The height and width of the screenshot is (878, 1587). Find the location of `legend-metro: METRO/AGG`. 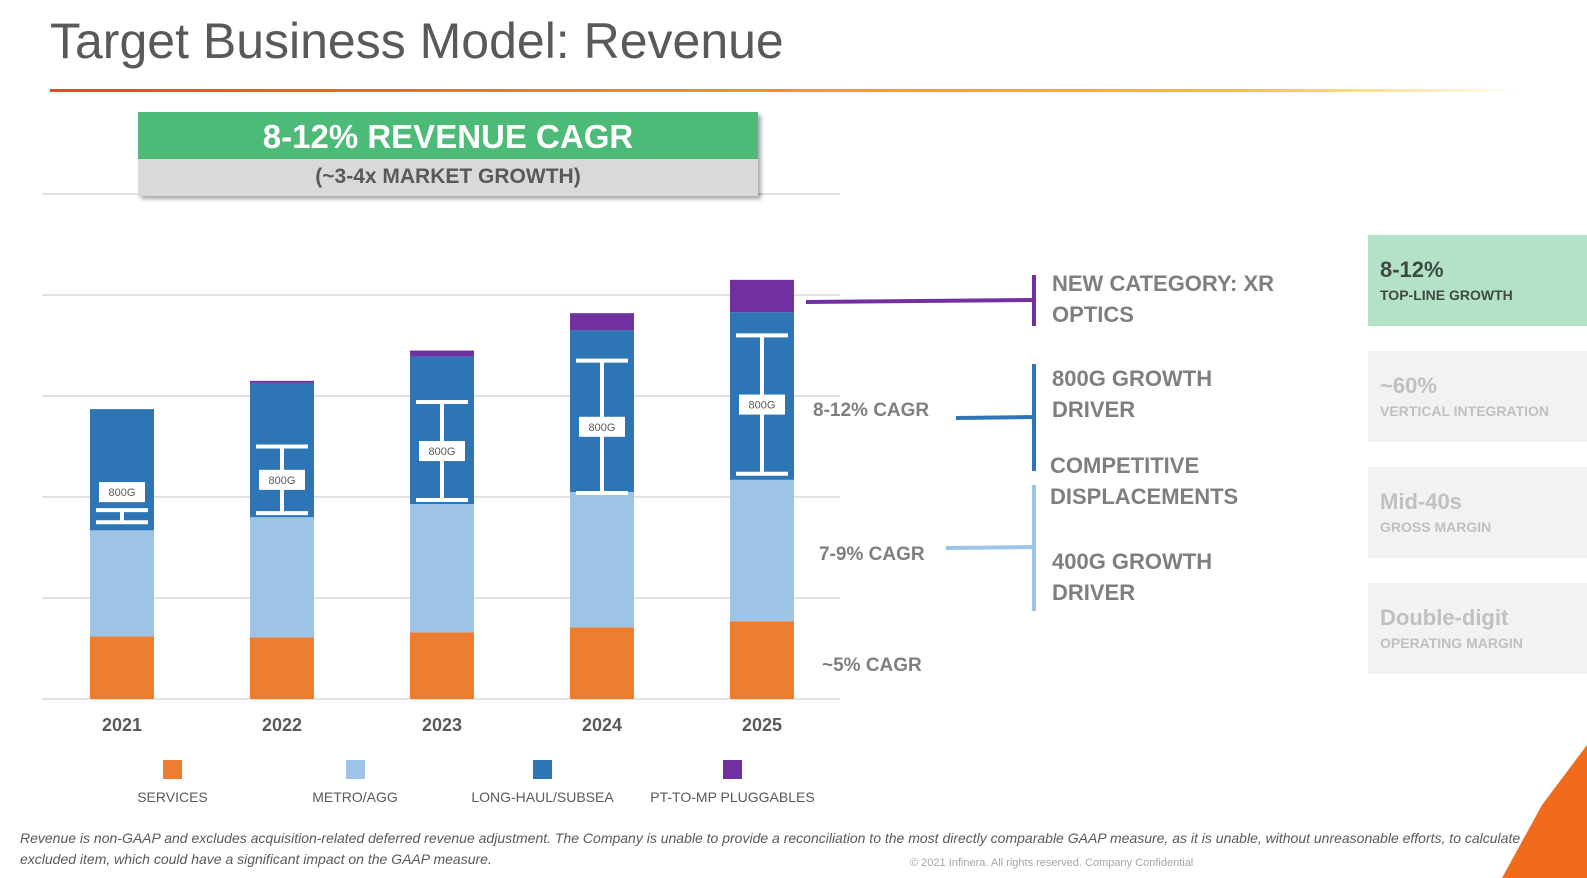

legend-metro: METRO/AGG is located at coordinates (355, 782).